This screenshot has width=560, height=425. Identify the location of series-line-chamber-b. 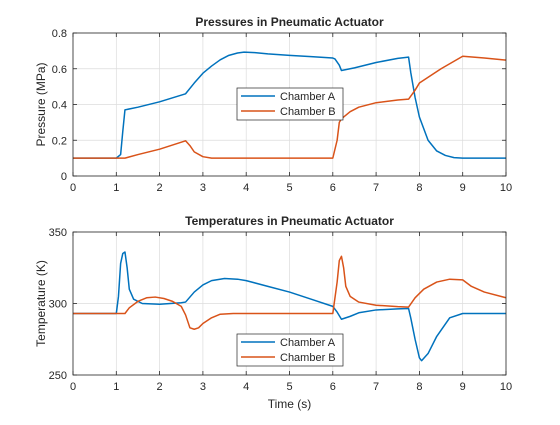
(290, 292).